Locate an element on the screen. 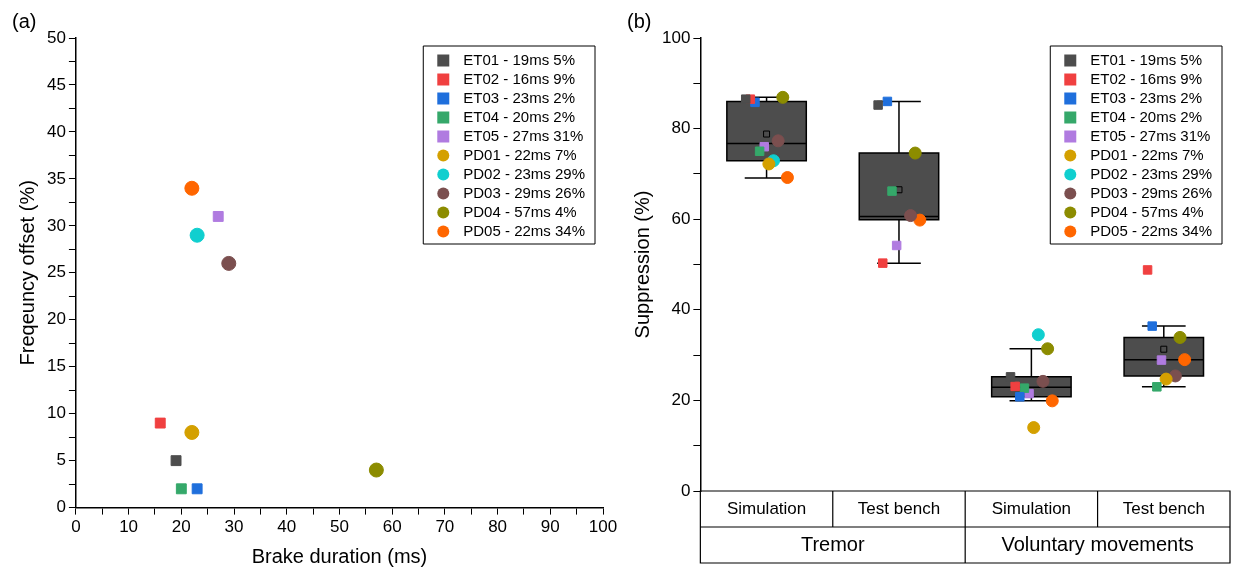  y-tick-label: 35 is located at coordinates (56, 178).